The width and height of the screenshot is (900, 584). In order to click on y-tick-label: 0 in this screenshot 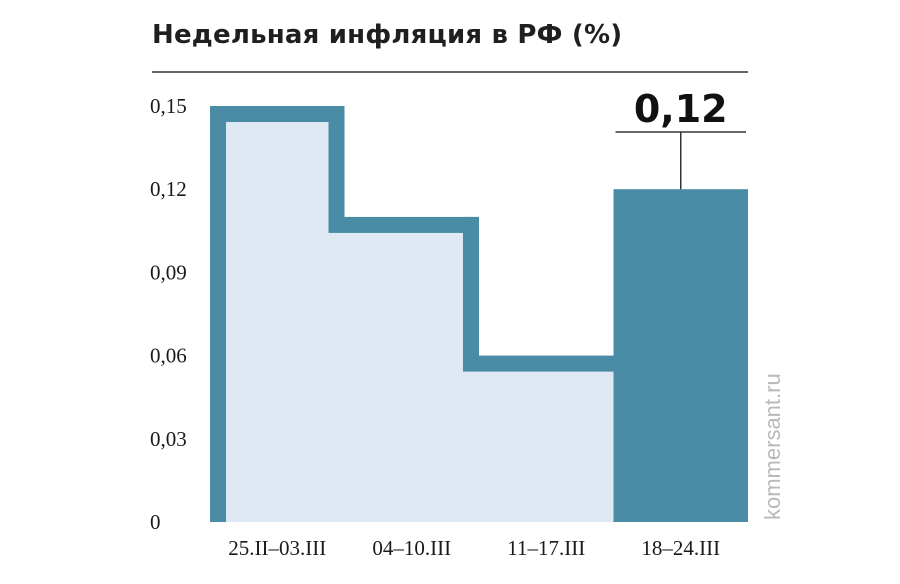, I will do `click(155, 522)`.